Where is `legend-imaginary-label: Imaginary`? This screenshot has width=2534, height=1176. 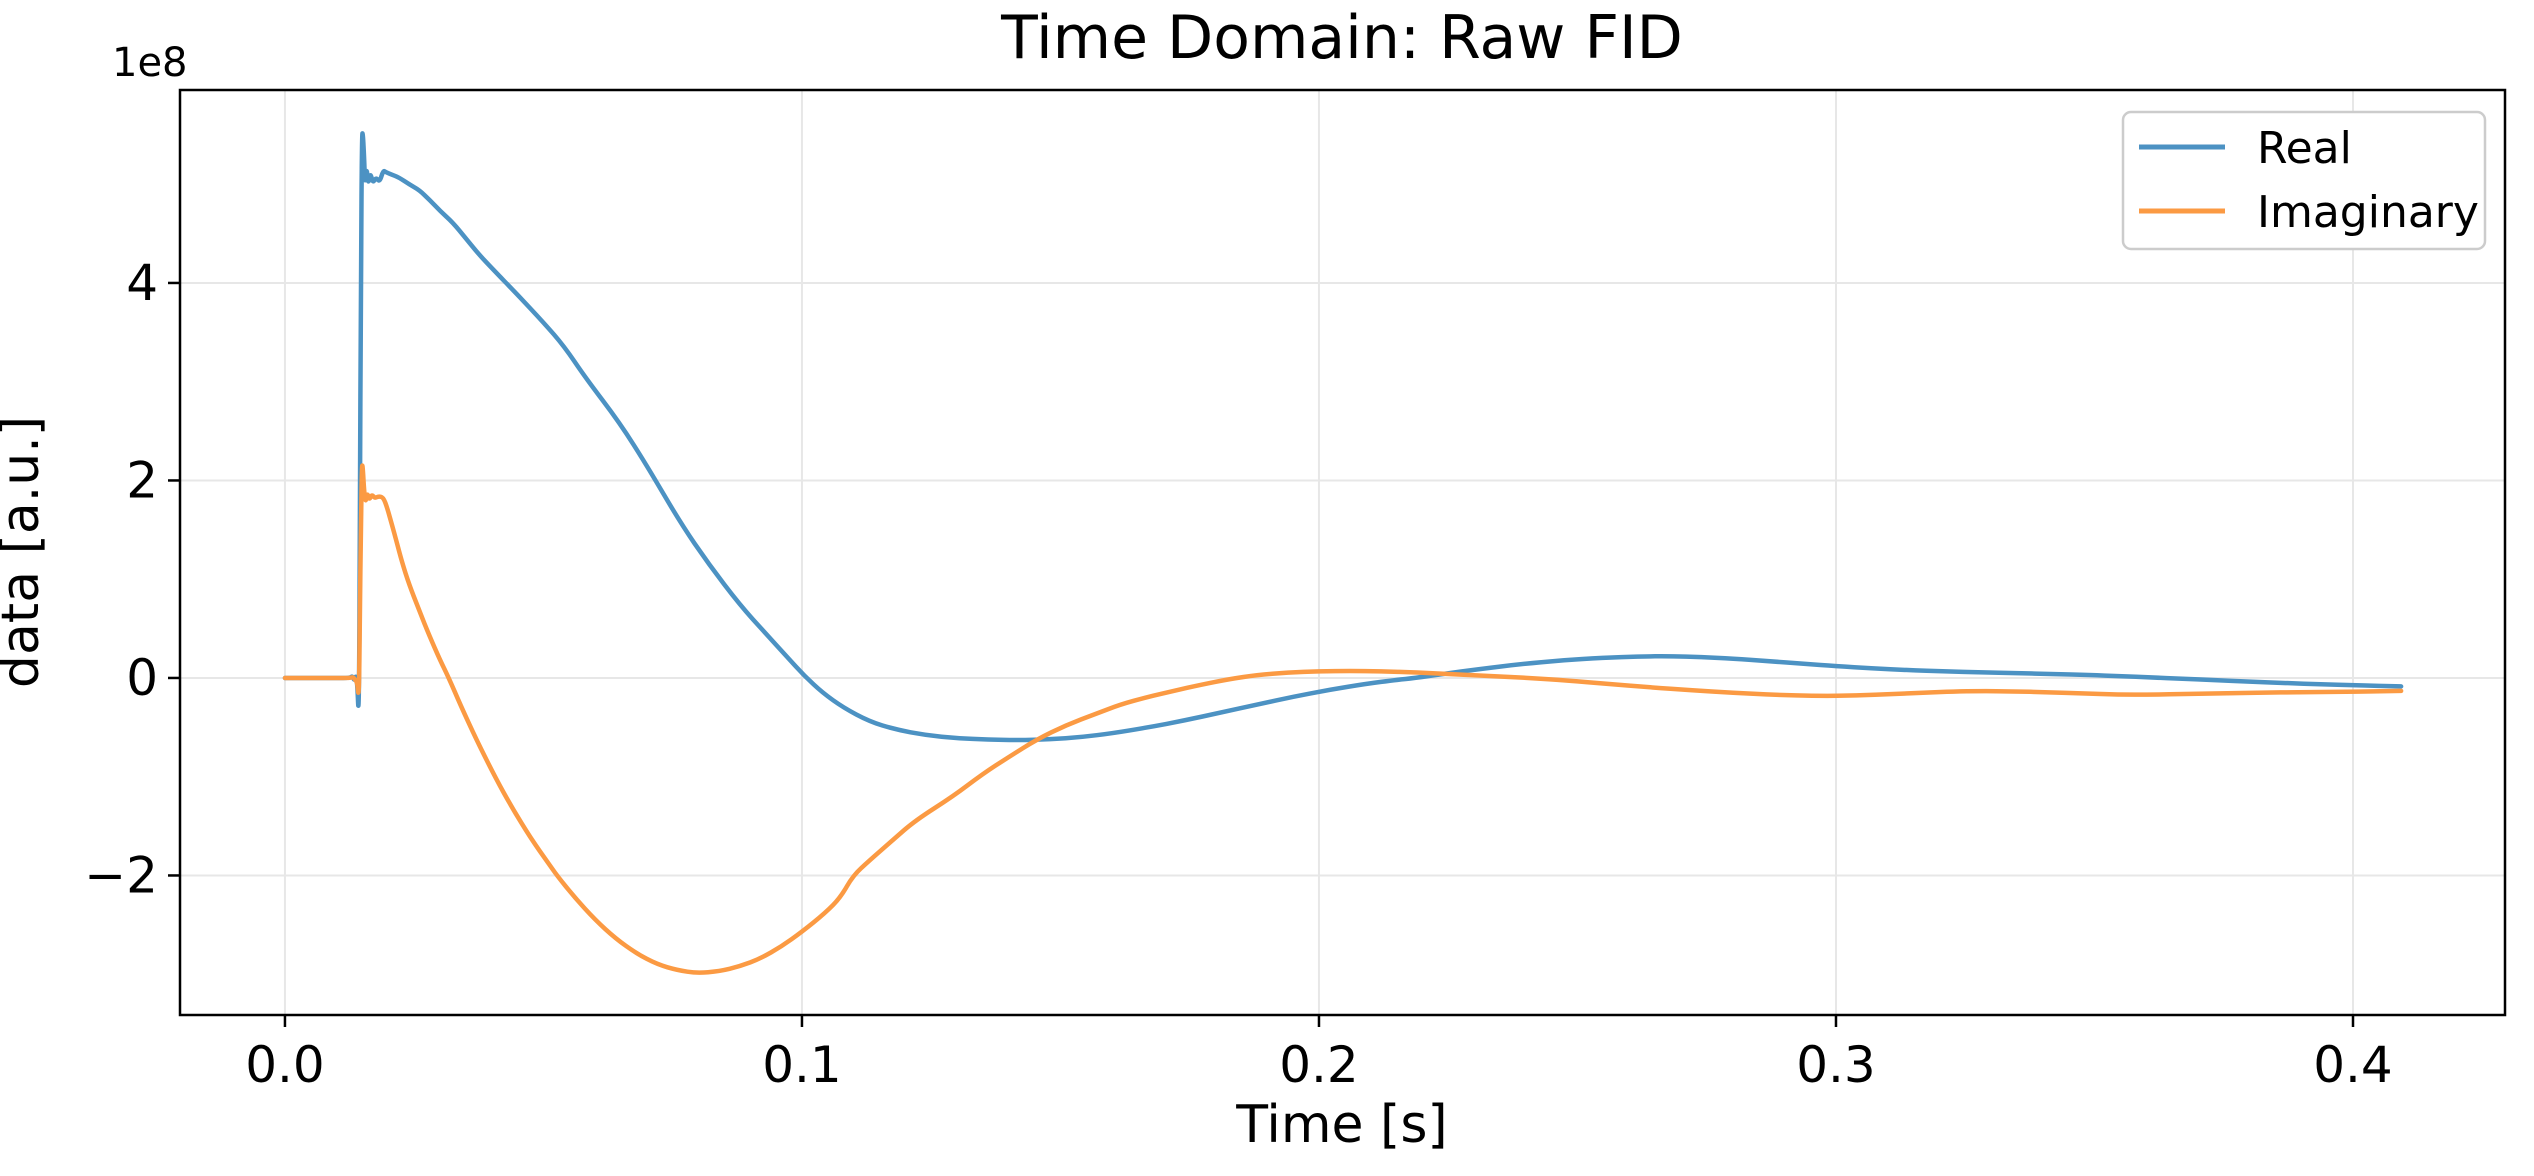
legend-imaginary-label: Imaginary is located at coordinates (2368, 212).